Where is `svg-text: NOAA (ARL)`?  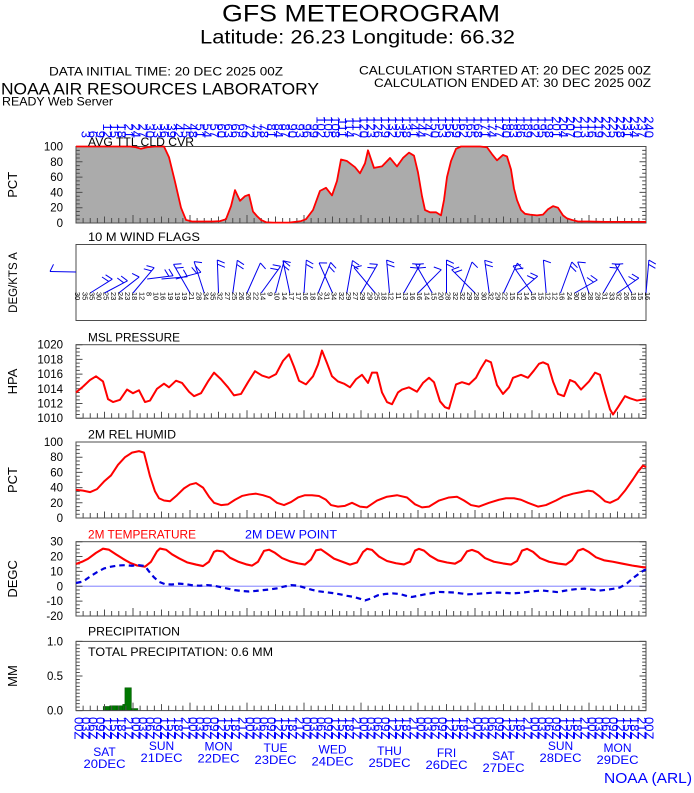
svg-text: NOAA (ARL) is located at coordinates (648, 778).